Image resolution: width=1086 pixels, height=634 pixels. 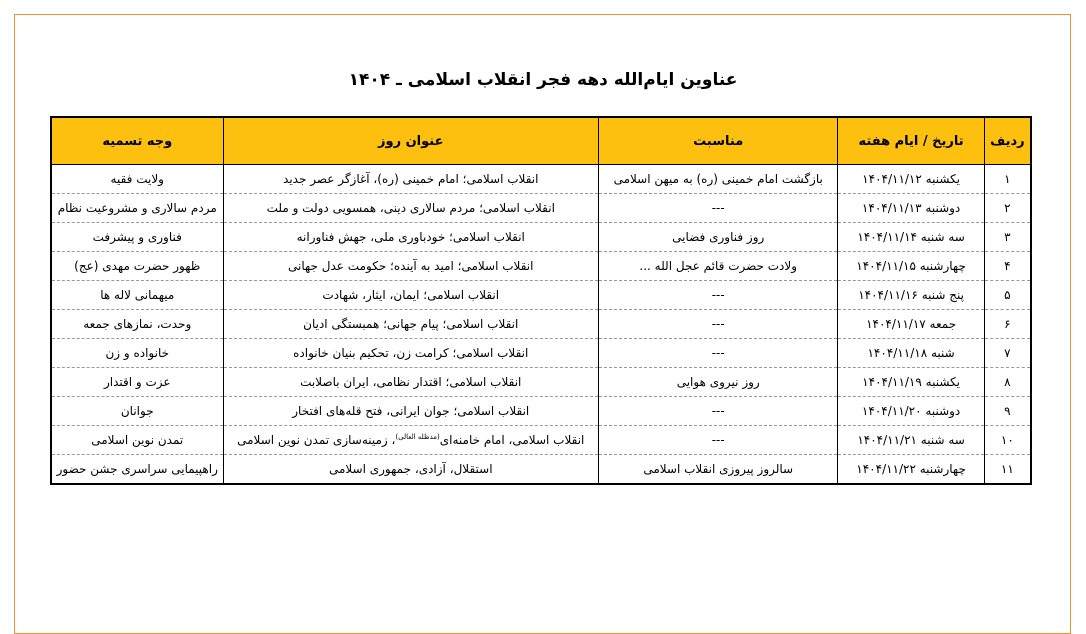 What do you see at coordinates (718, 179) in the screenshot?
I see `occasion-cell: بازگشت امام خمینی (ره) به میهن اسلامی` at bounding box center [718, 179].